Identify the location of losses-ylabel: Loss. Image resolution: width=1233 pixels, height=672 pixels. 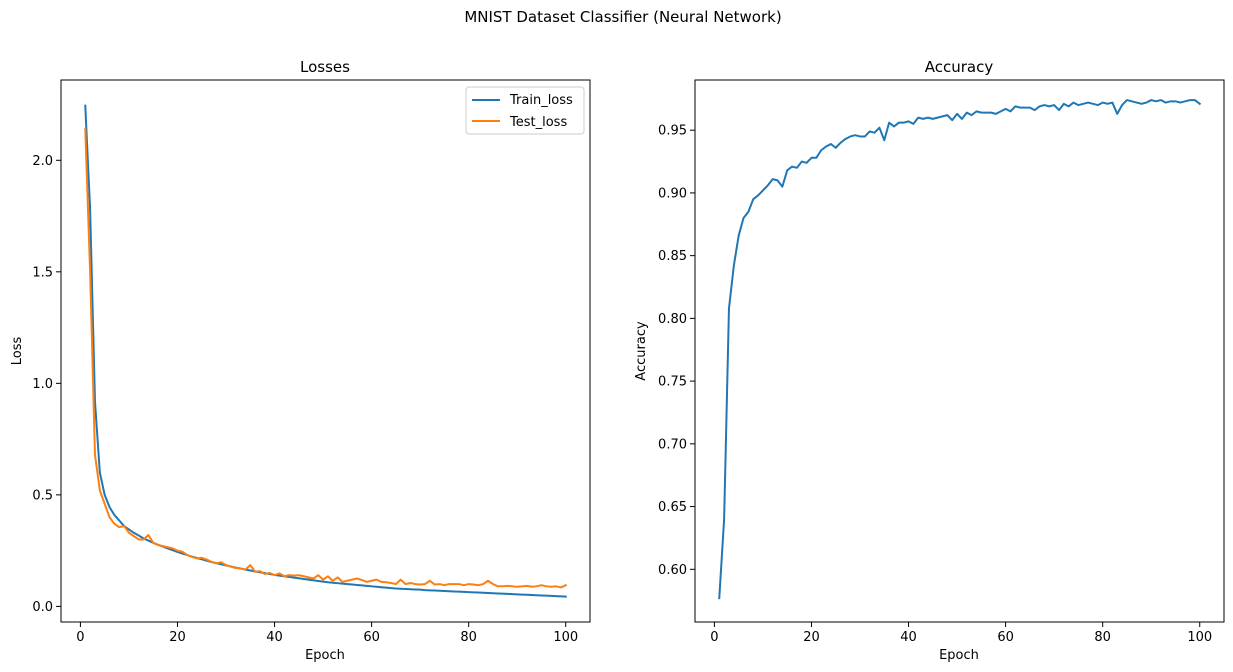
(17, 351).